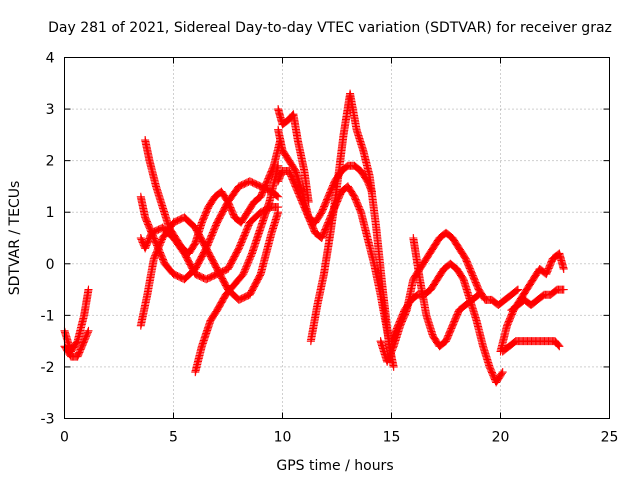 This screenshot has height=480, width=640. Describe the element at coordinates (48, 420) in the screenshot. I see `y-tick-label: -3` at that location.